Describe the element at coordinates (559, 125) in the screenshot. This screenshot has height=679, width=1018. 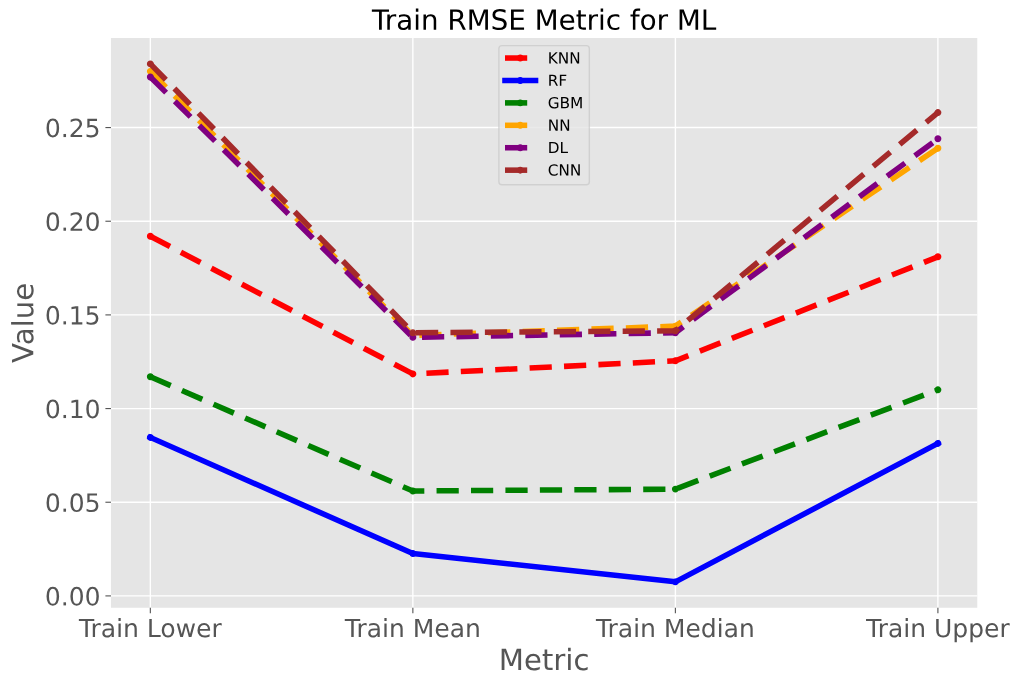
I see `legend-label: NN` at that location.